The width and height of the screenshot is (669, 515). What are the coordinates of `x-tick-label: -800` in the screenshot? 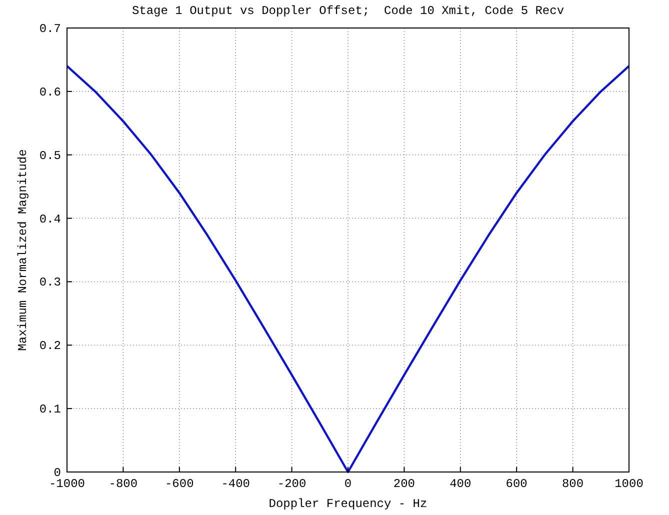 It's located at (123, 484).